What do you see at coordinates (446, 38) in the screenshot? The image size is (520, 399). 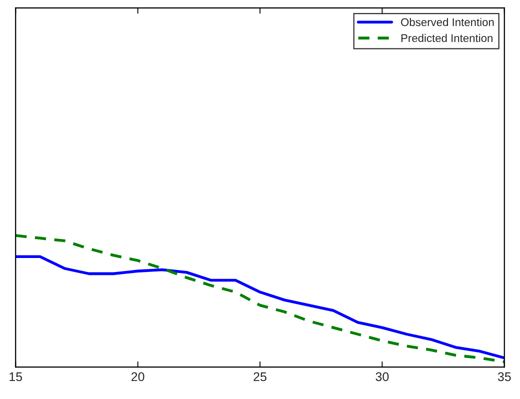 I see `legend-label: Predicted Intention` at bounding box center [446, 38].